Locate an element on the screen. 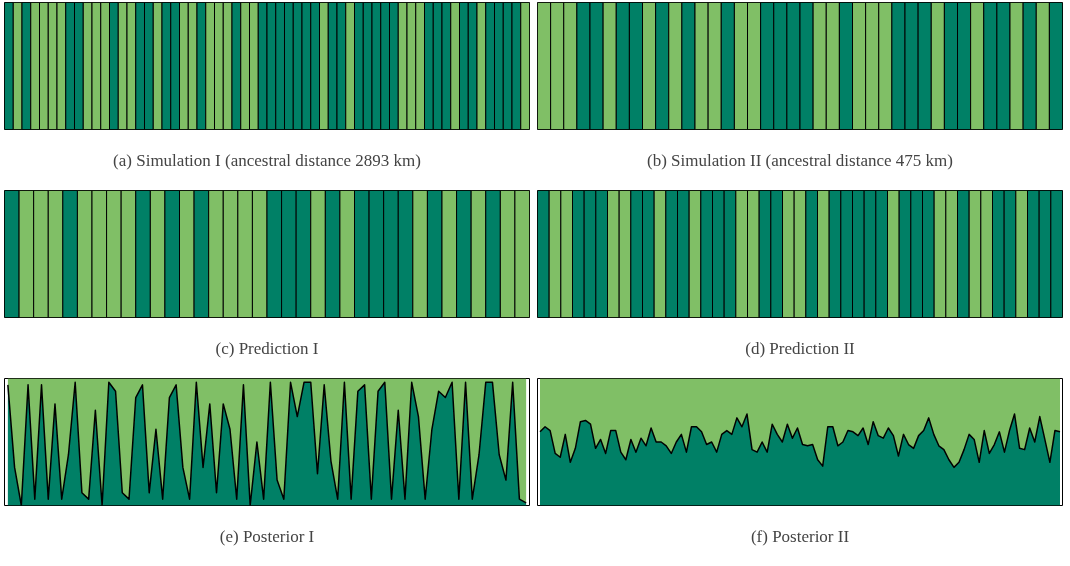 The image size is (1070, 566). text: (e) Posterior I is located at coordinates (267, 536).